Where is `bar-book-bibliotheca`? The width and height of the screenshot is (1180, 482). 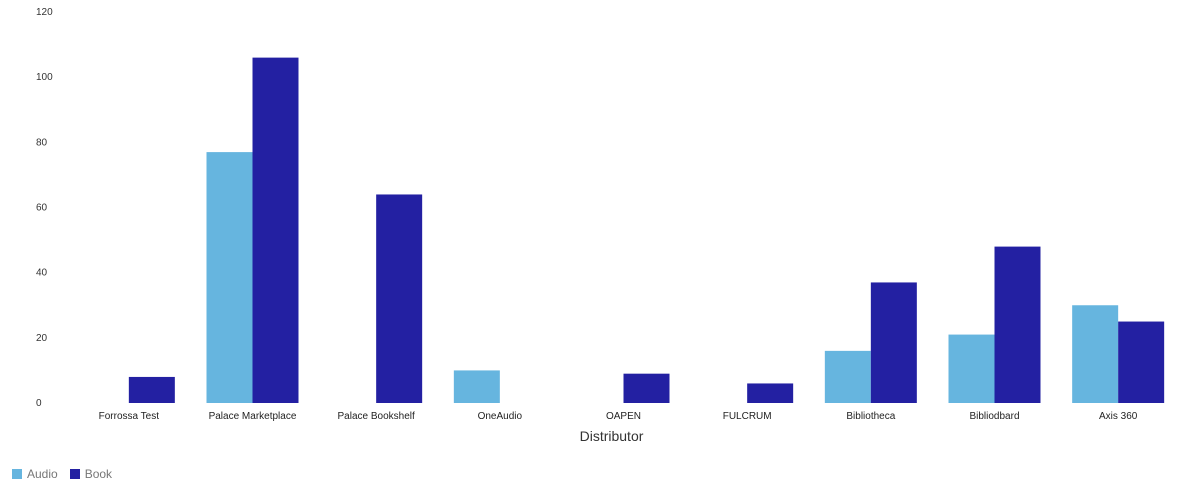
bar-book-bibliotheca is located at coordinates (893, 342).